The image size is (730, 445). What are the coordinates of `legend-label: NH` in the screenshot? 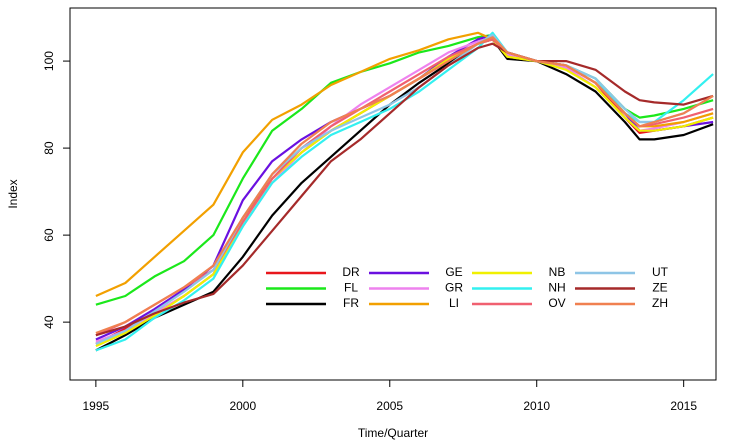 It's located at (556, 288).